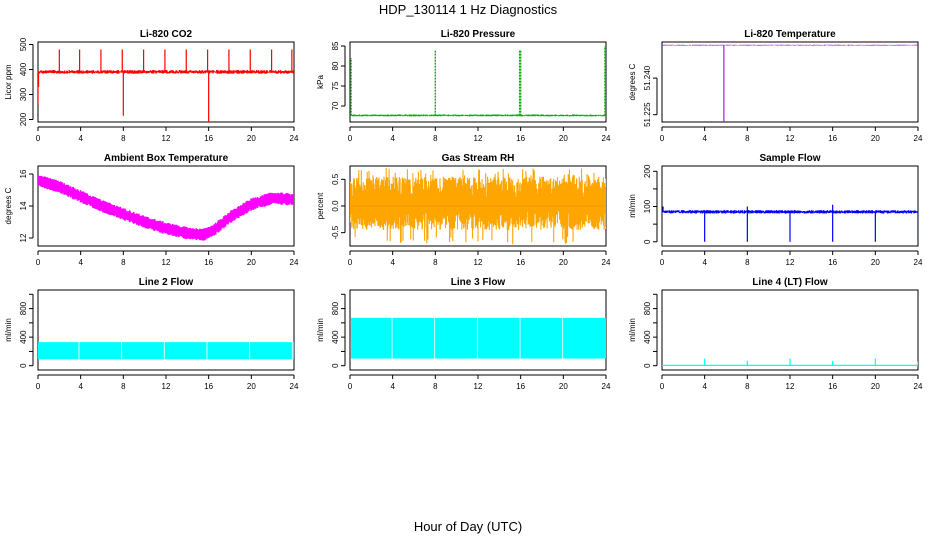 The image size is (936, 540). Describe the element at coordinates (335, 45) in the screenshot. I see `y-tick-label: 85` at that location.